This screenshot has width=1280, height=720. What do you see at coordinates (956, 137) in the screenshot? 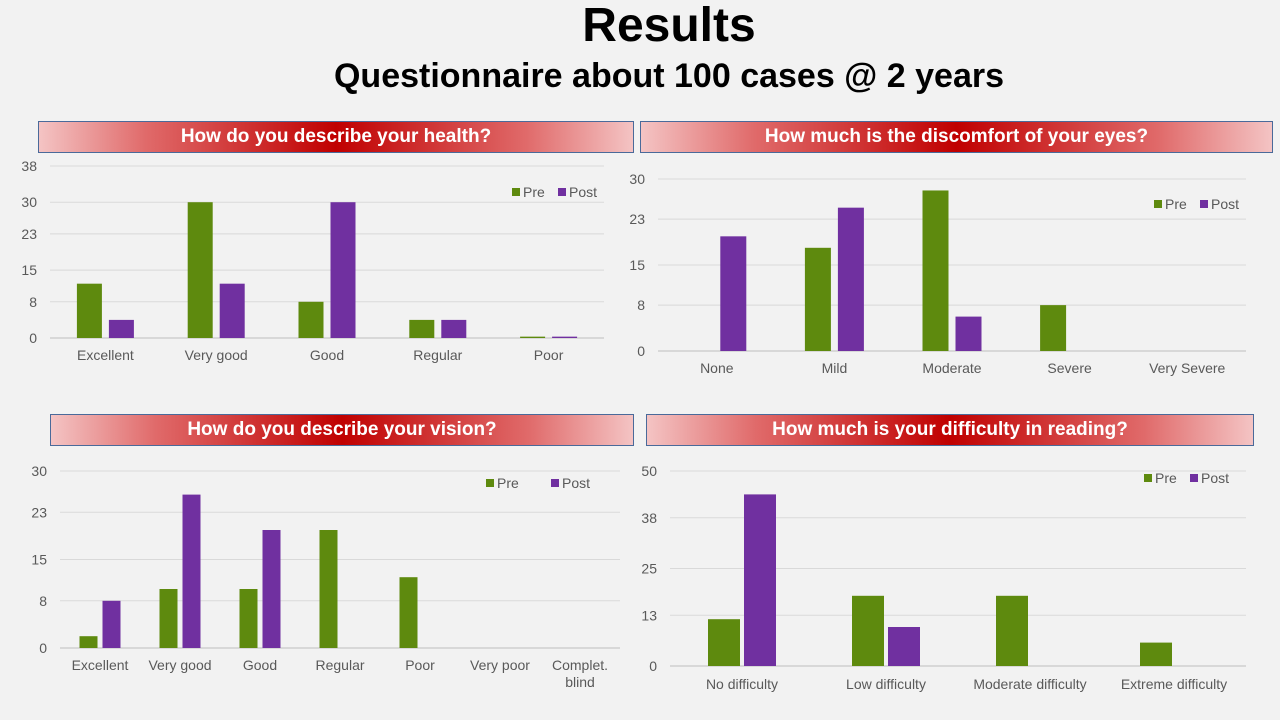
I see `chart-title-discomfort: How much is the discomfort of your eyes?` at bounding box center [956, 137].